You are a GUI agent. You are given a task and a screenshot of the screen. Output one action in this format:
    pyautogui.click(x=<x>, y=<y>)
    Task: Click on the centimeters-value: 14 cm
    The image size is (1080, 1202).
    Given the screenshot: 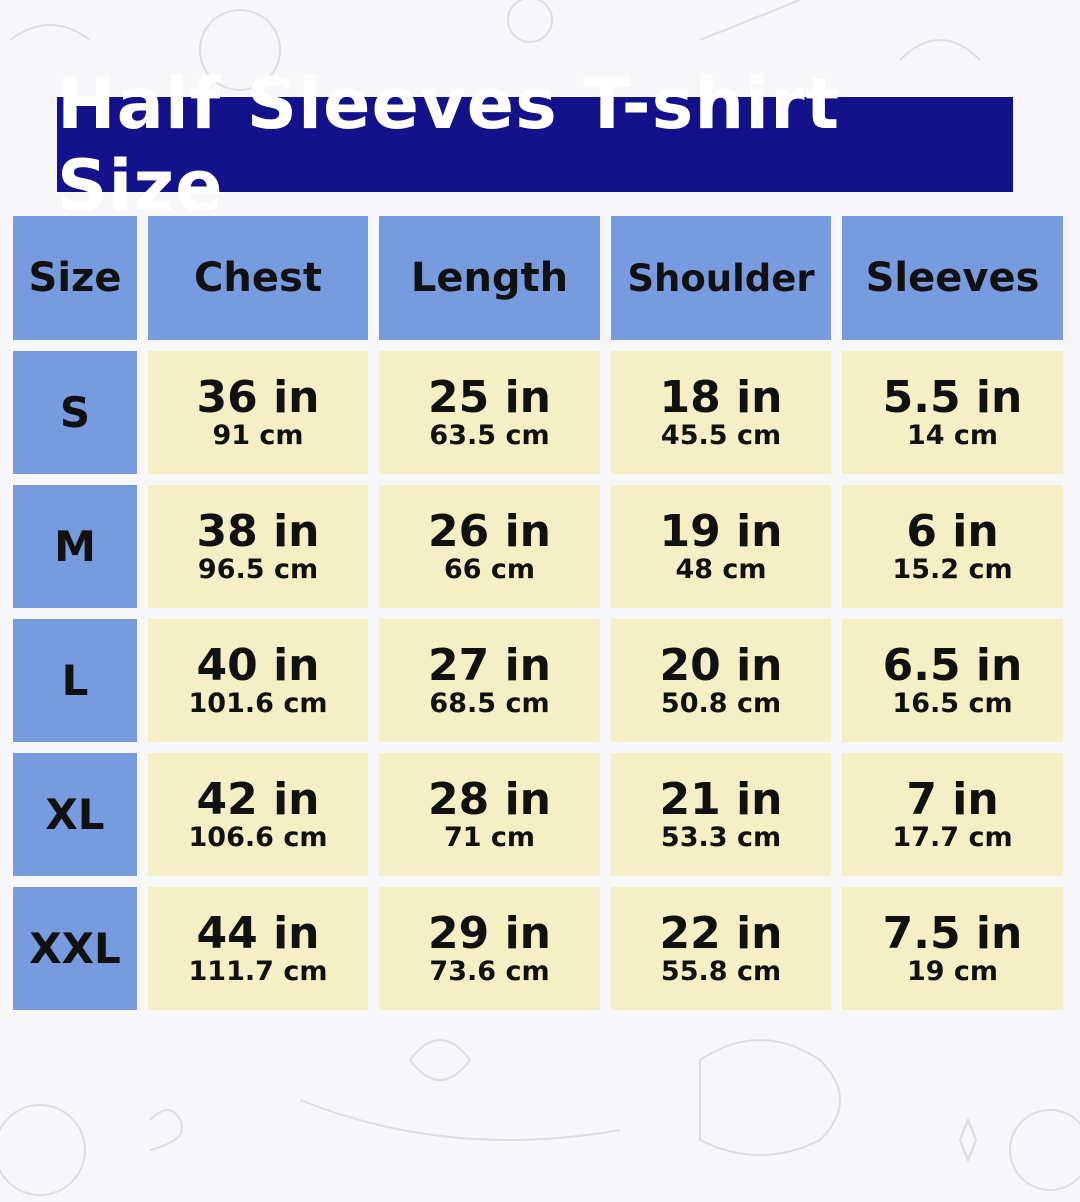 What is the action you would take?
    pyautogui.click(x=952, y=435)
    